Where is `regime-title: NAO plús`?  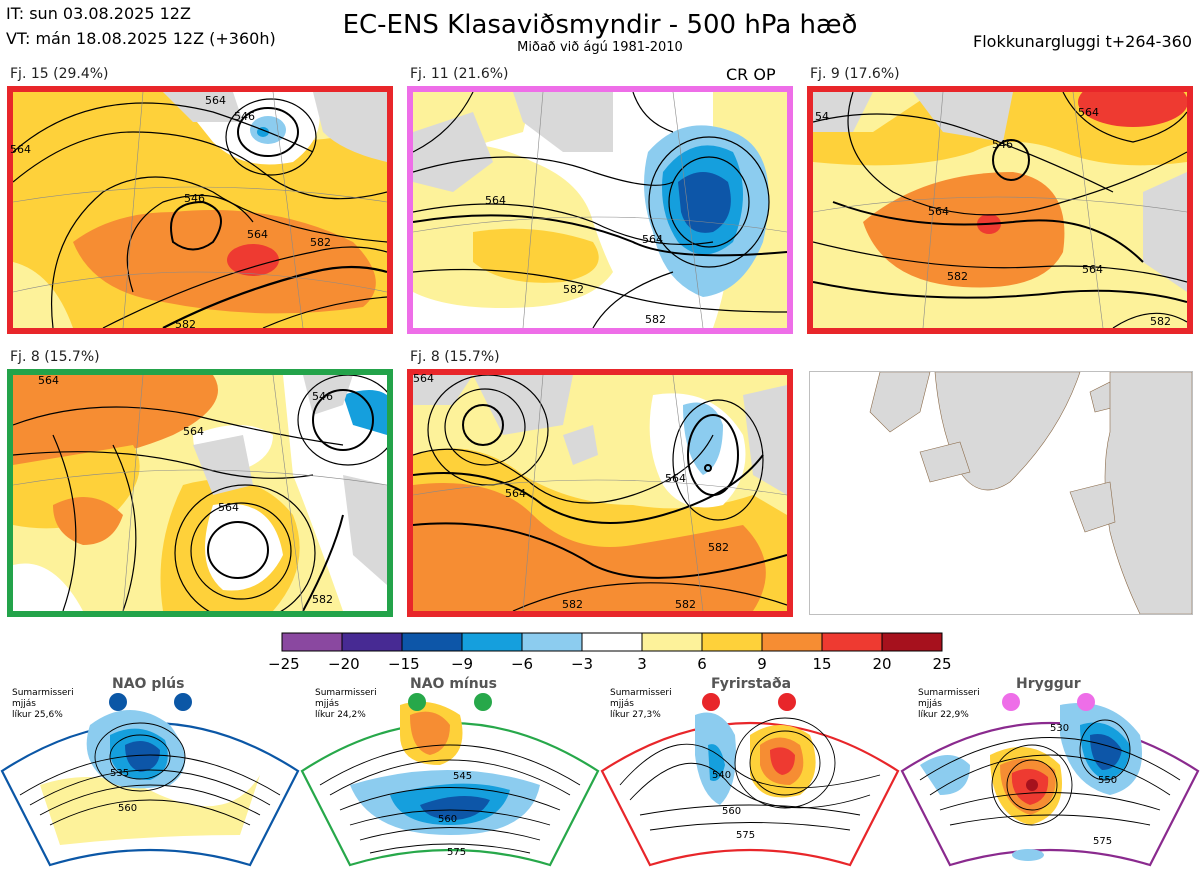 regime-title: NAO plús is located at coordinates (148, 684).